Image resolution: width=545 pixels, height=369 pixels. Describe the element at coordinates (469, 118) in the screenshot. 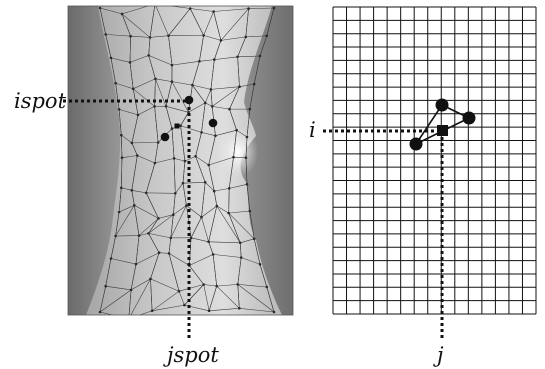

I see `grid-point-right` at that location.